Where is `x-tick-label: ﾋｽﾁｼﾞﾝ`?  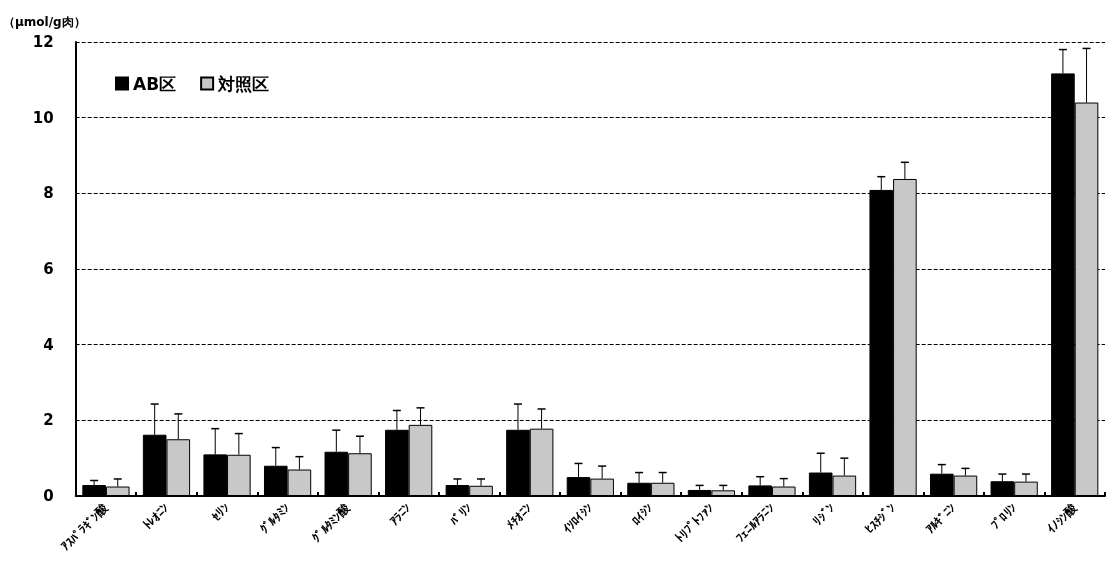
x-tick-label: ﾋｽﾁｼﾞﾝ is located at coordinates (880, 519).